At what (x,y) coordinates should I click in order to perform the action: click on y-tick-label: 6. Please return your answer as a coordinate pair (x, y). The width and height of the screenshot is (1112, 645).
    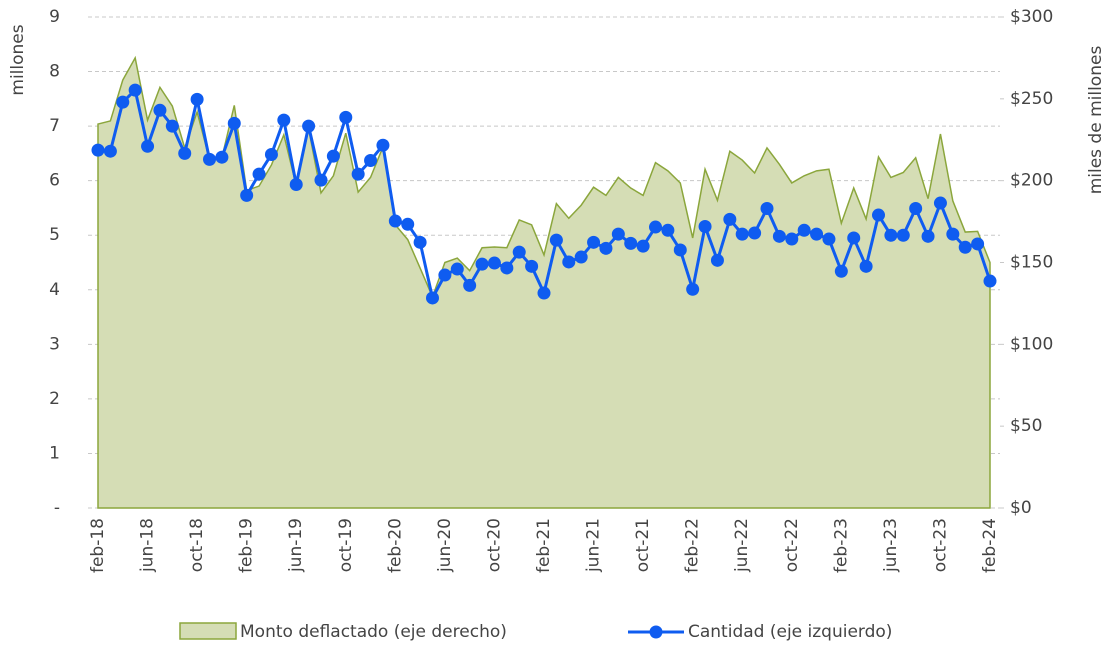
    Looking at the image, I should click on (54, 181).